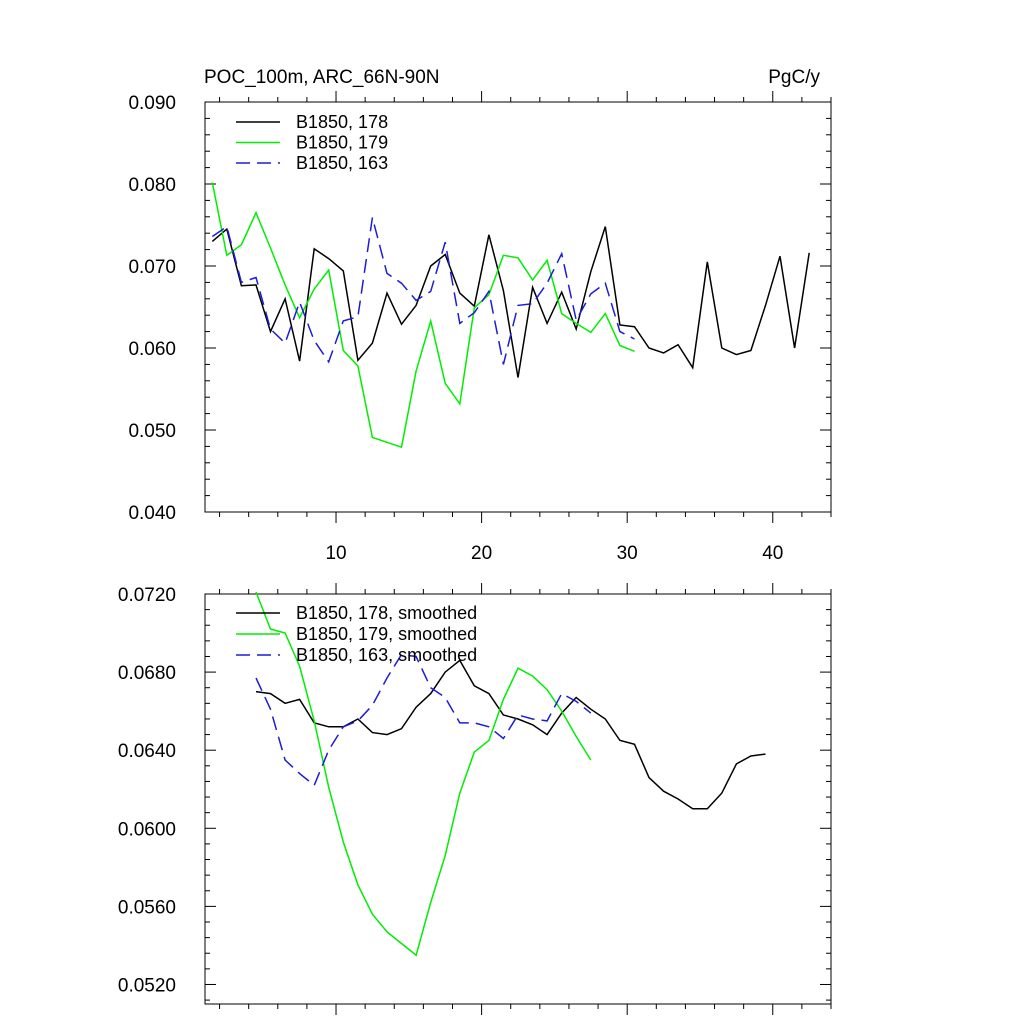  What do you see at coordinates (147, 595) in the screenshot?
I see `bottom-y-tick-label: 0.0720` at bounding box center [147, 595].